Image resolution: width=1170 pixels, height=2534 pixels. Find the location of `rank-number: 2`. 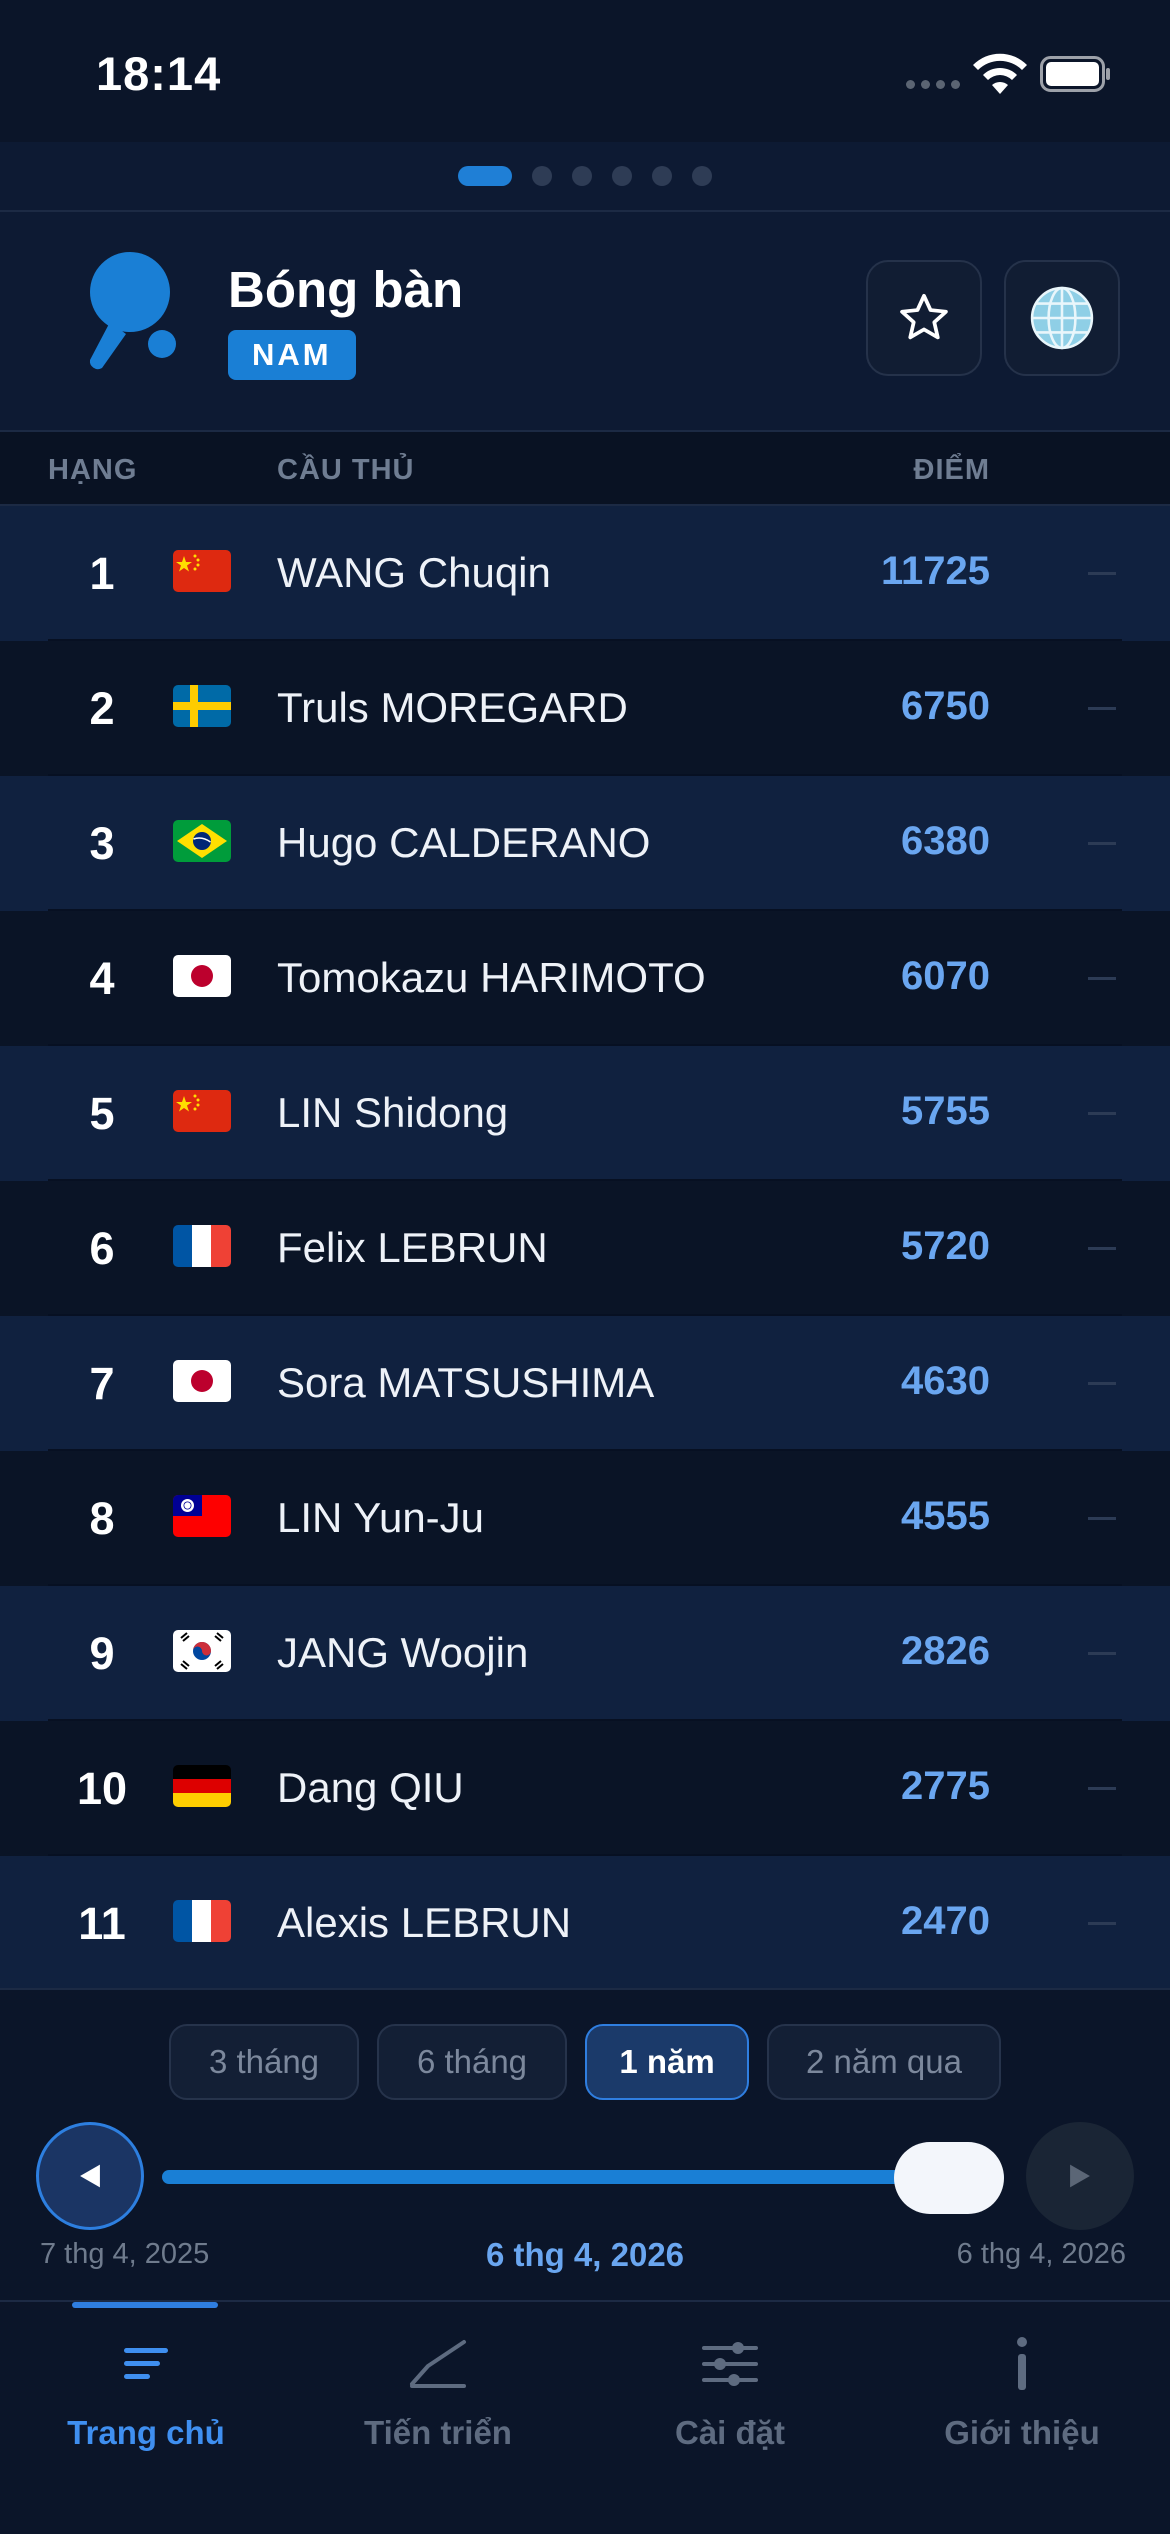

rank-number: 2 is located at coordinates (102, 708).